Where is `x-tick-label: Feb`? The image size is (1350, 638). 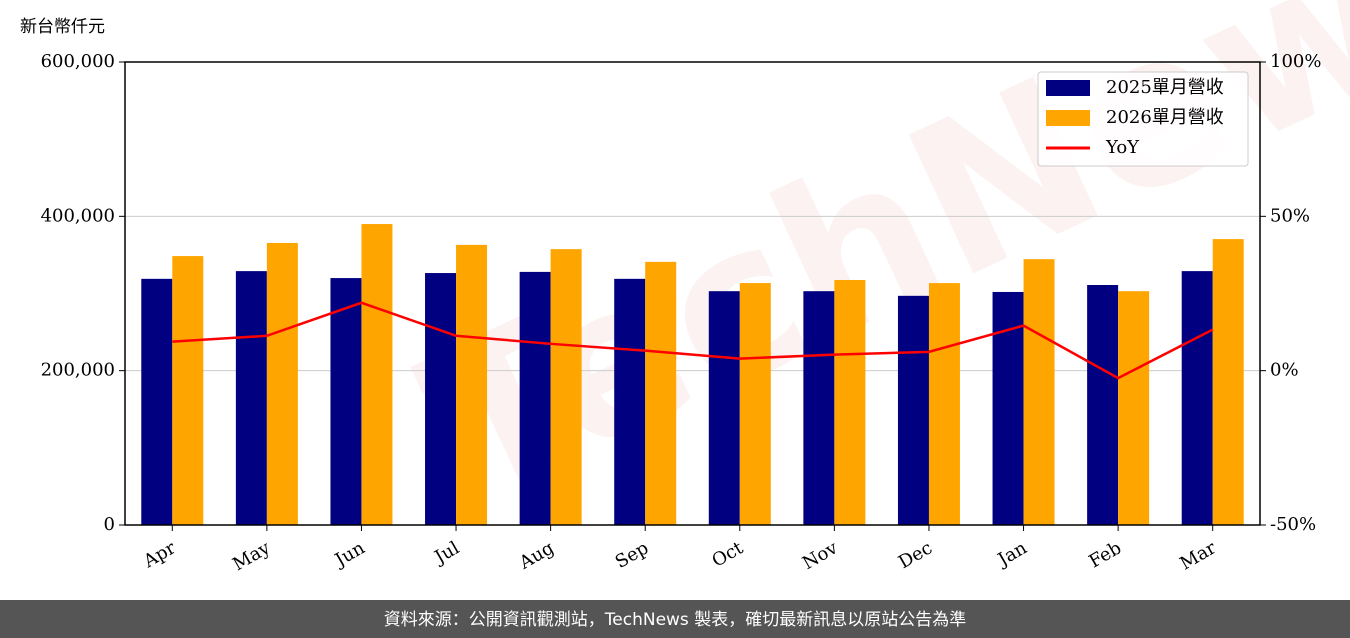 x-tick-label: Feb is located at coordinates (1105, 554).